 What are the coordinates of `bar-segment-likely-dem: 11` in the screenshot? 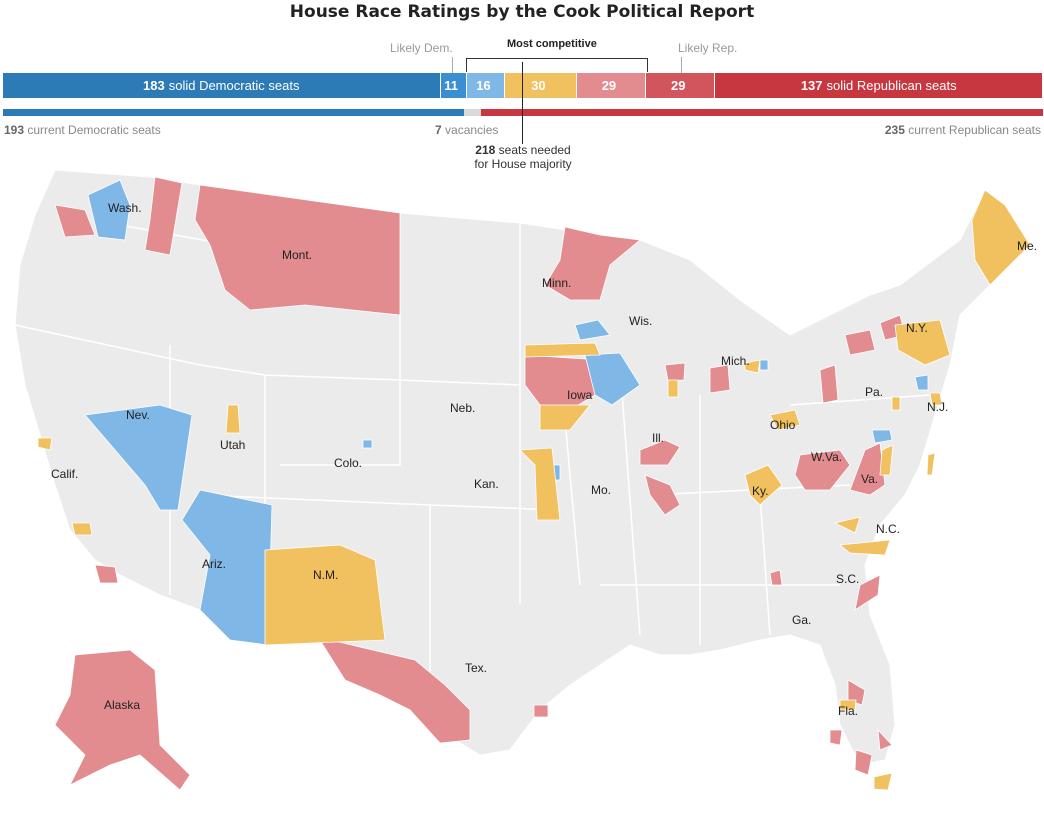 It's located at (453, 85).